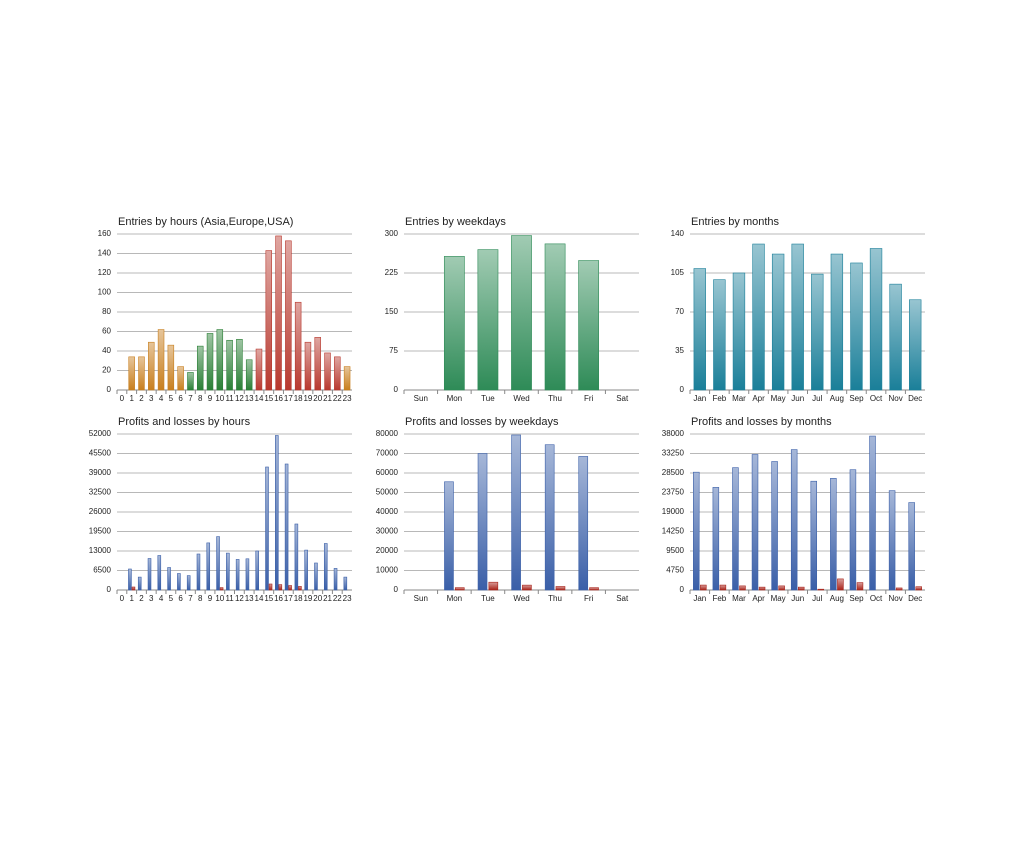 The image size is (1018, 855). Describe the element at coordinates (521, 598) in the screenshot. I see `x-tick-label: Wed` at that location.